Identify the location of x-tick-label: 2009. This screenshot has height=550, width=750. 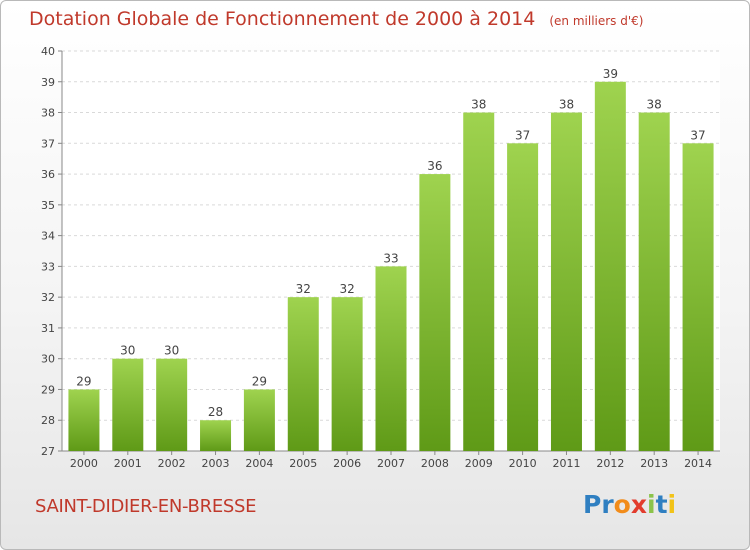
(479, 463).